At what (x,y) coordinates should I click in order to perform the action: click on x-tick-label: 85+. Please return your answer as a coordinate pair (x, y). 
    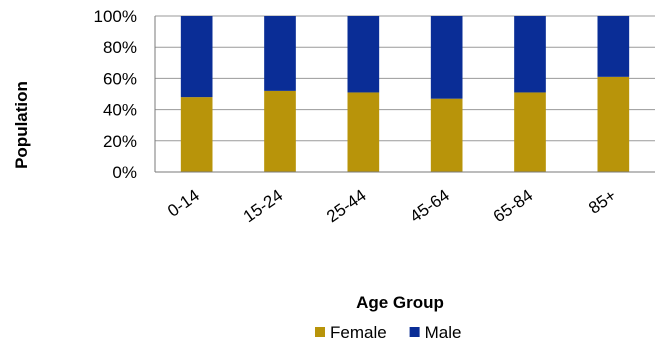
    Looking at the image, I should click on (602, 202).